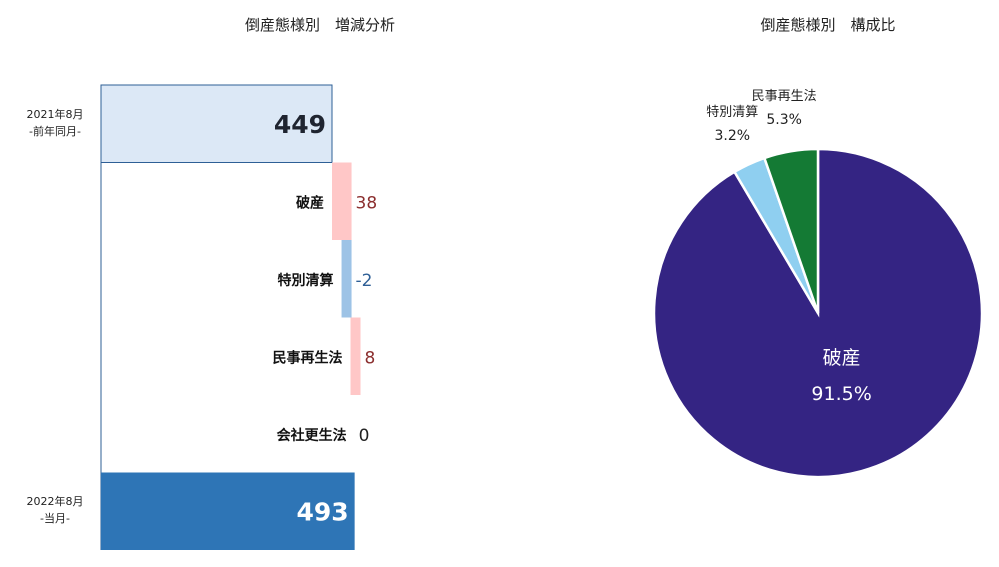  What do you see at coordinates (55, 114) in the screenshot?
I see `period-label-prev-line1: 2021年8月` at bounding box center [55, 114].